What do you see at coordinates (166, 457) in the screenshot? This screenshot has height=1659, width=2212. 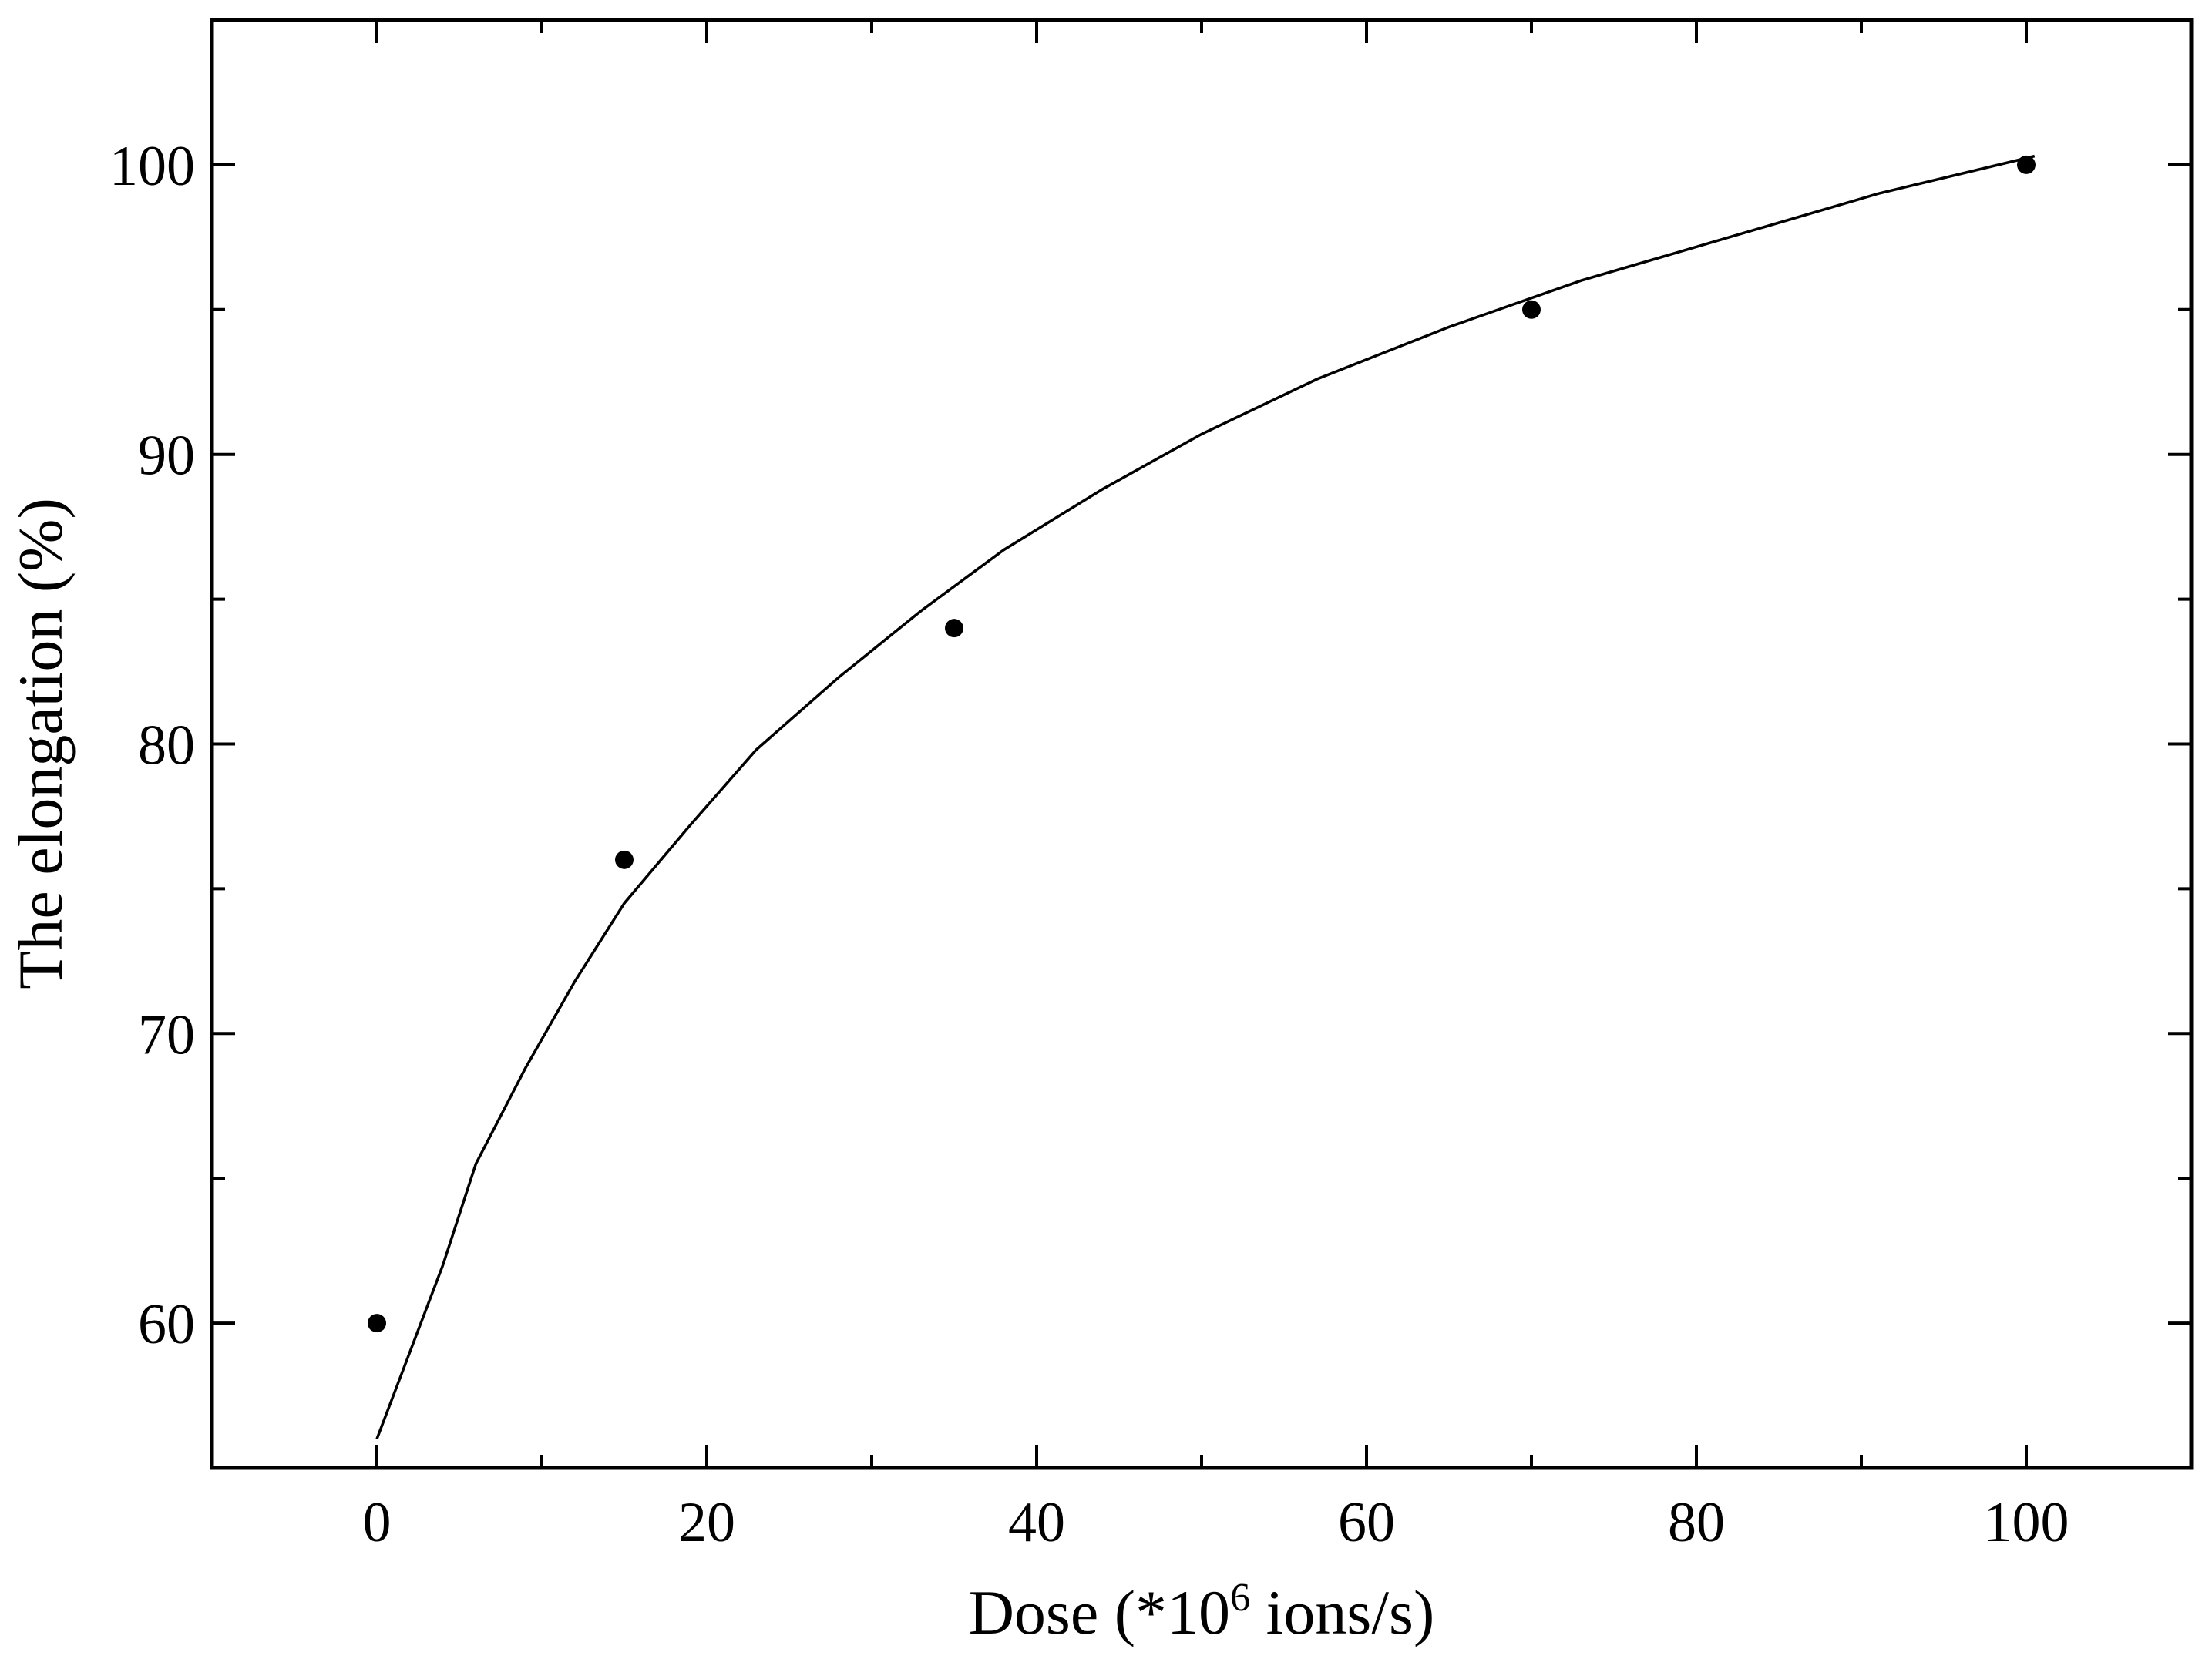 I see `y-tick-label: 90` at bounding box center [166, 457].